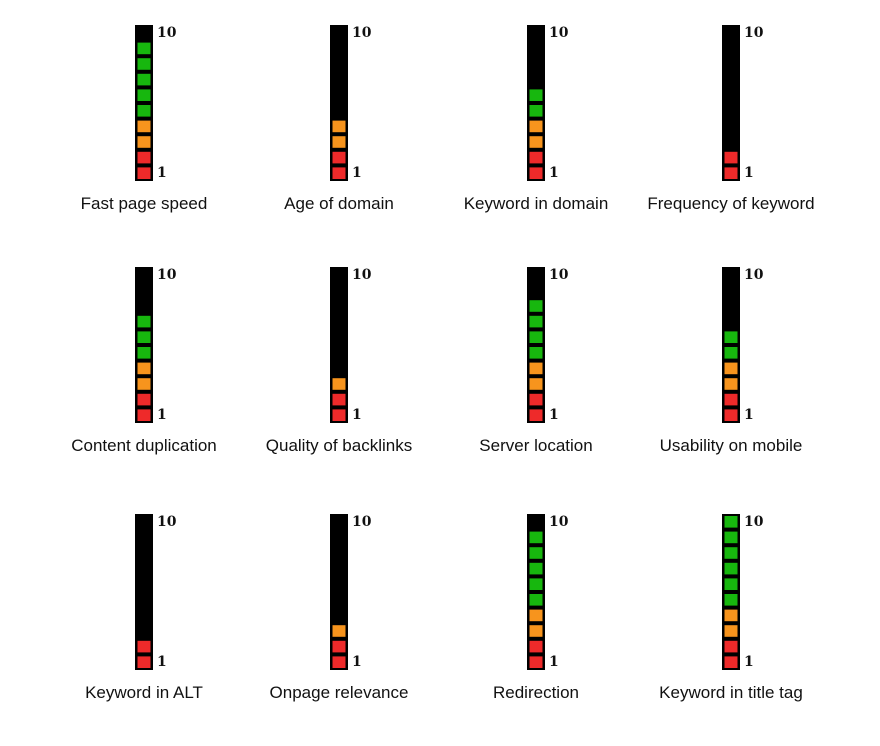 This screenshot has width=880, height=746. I want to click on meter: 1 10 Fast page speed, so click(144, 119).